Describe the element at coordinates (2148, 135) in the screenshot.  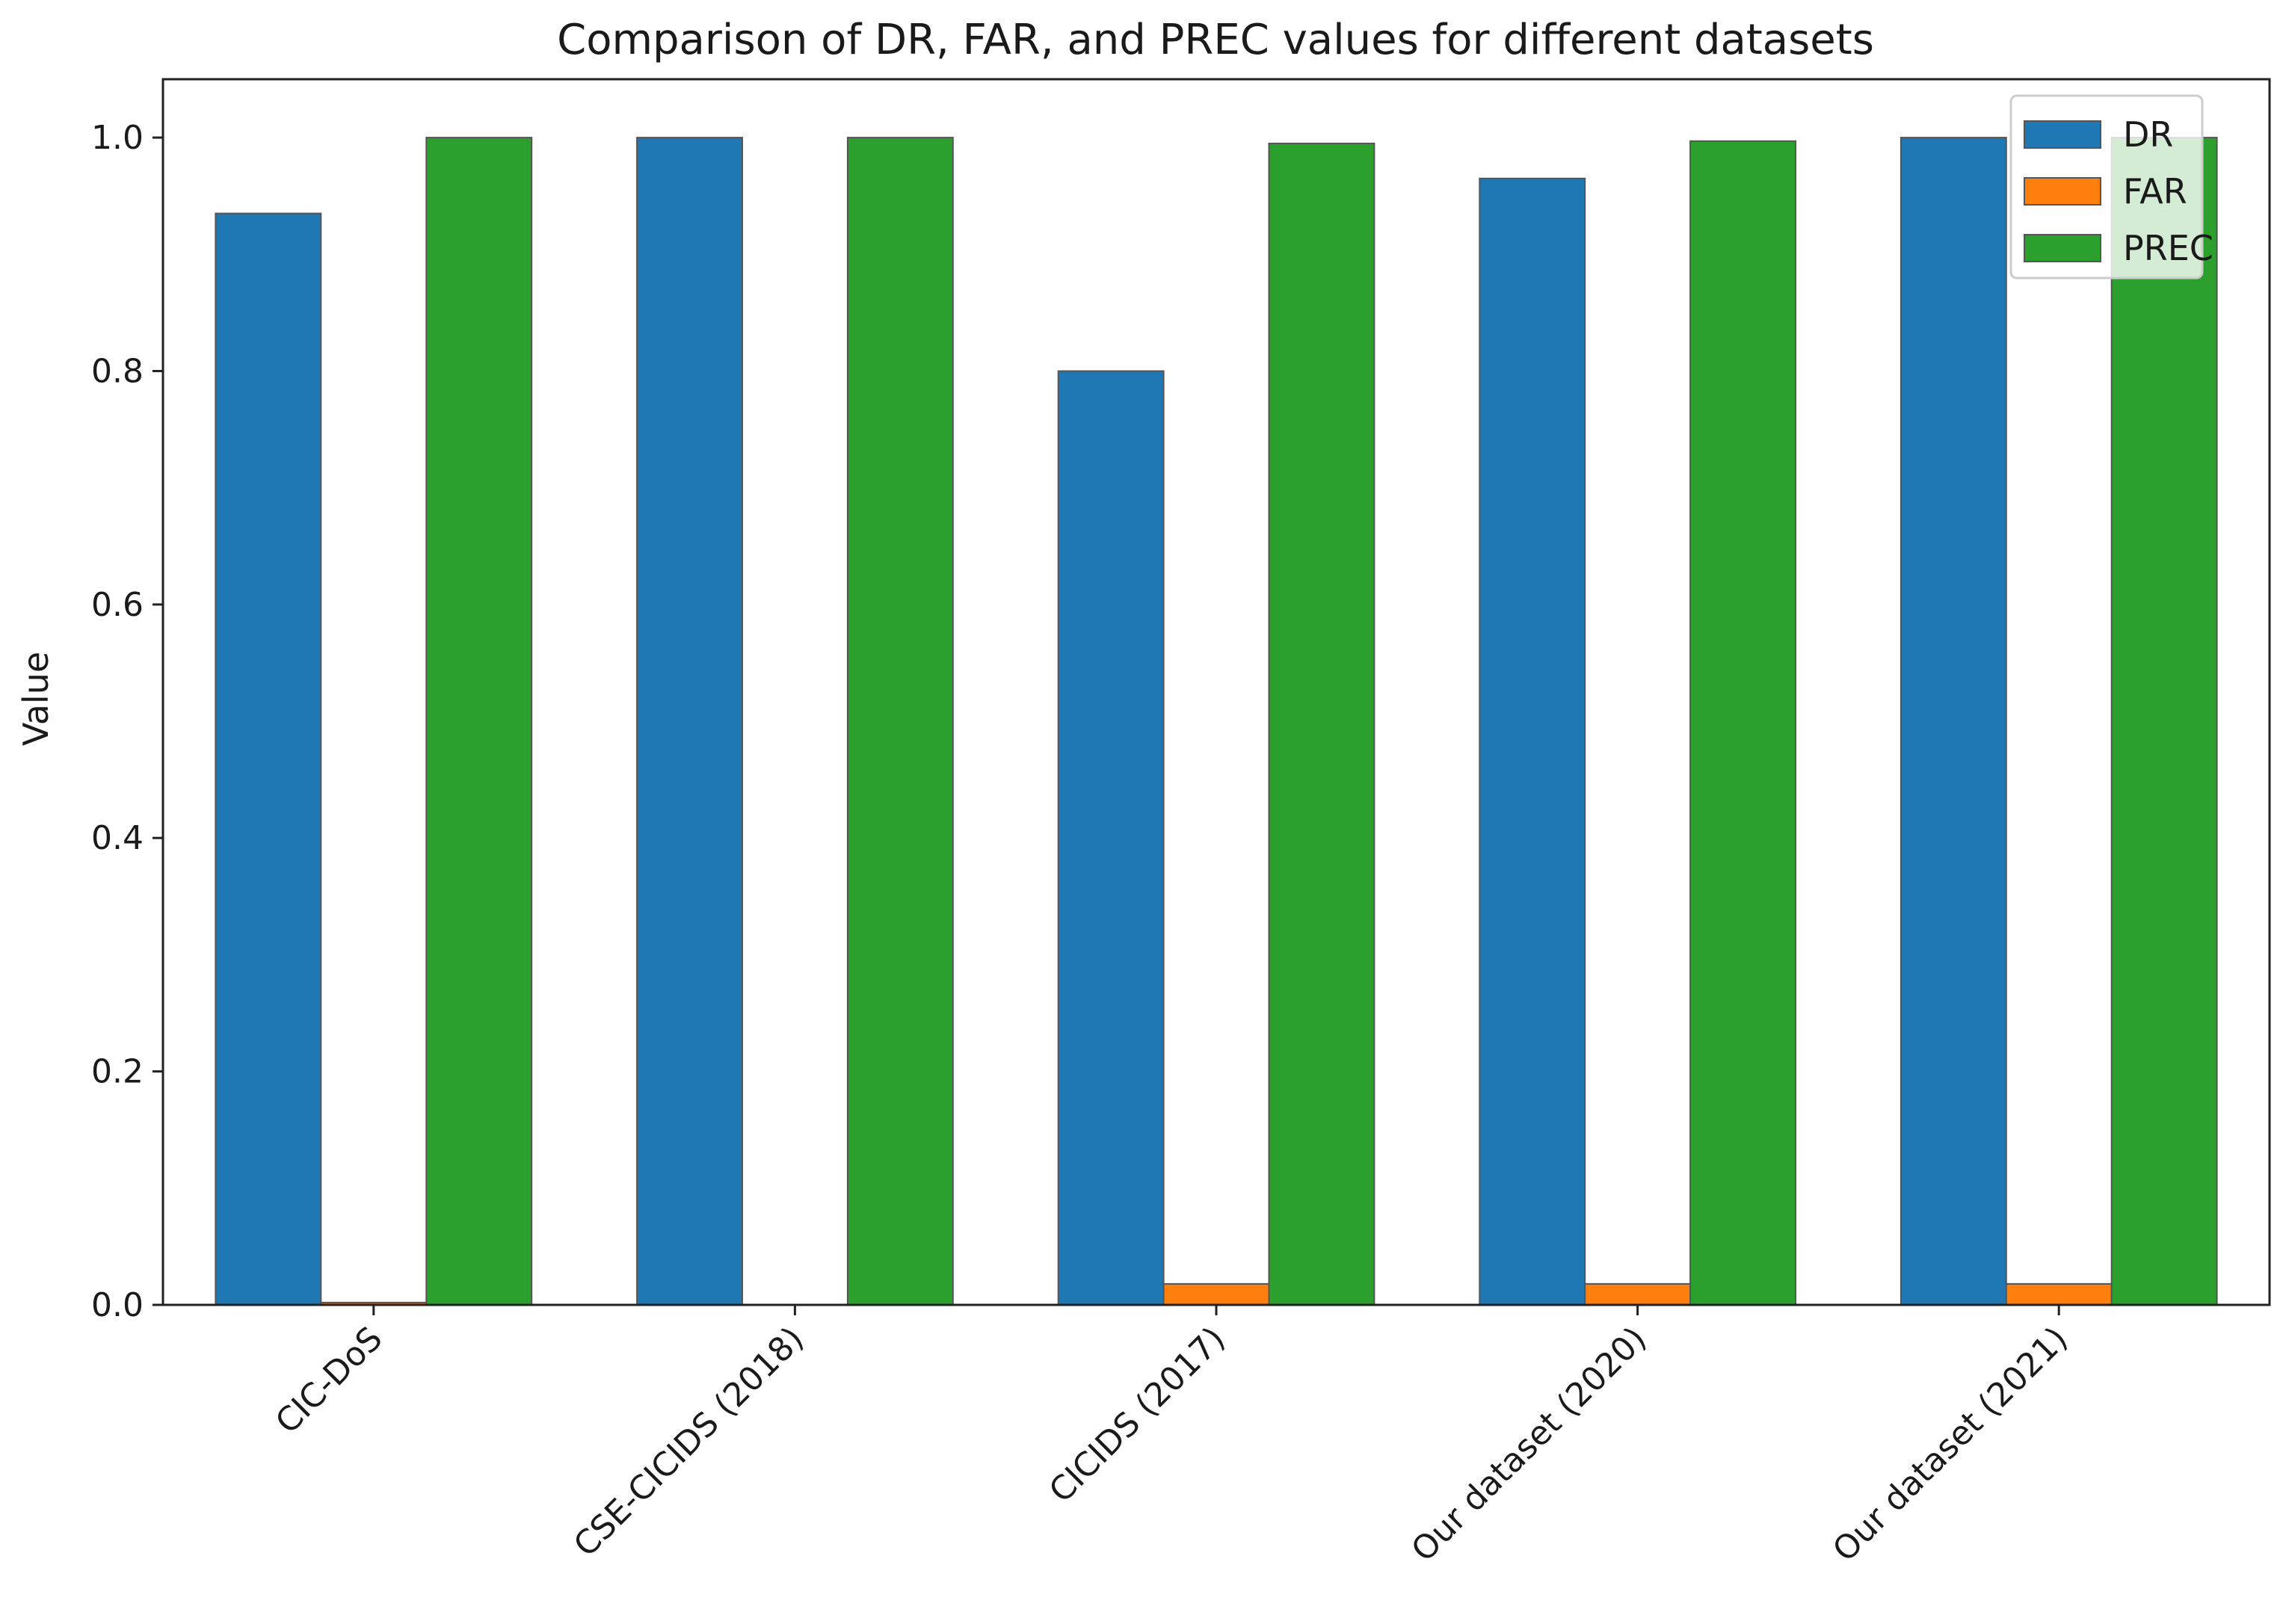
I see `legend-label-dr: DR` at that location.